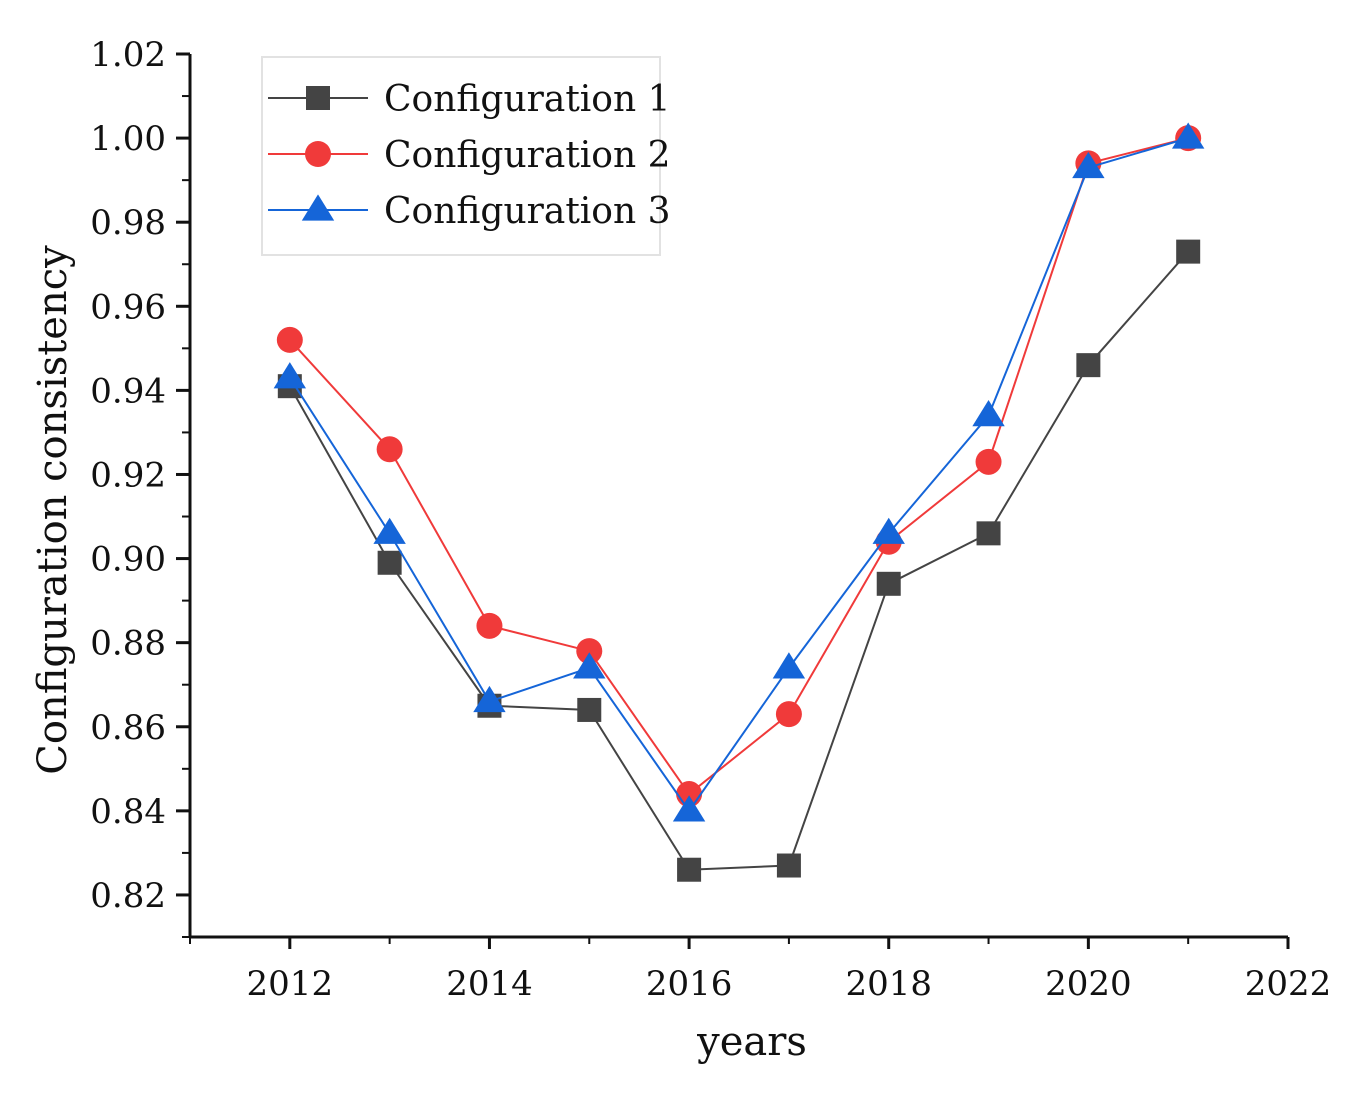 This screenshot has height=1104, width=1358. What do you see at coordinates (1288, 984) in the screenshot?
I see `x-tick-label: 2022` at bounding box center [1288, 984].